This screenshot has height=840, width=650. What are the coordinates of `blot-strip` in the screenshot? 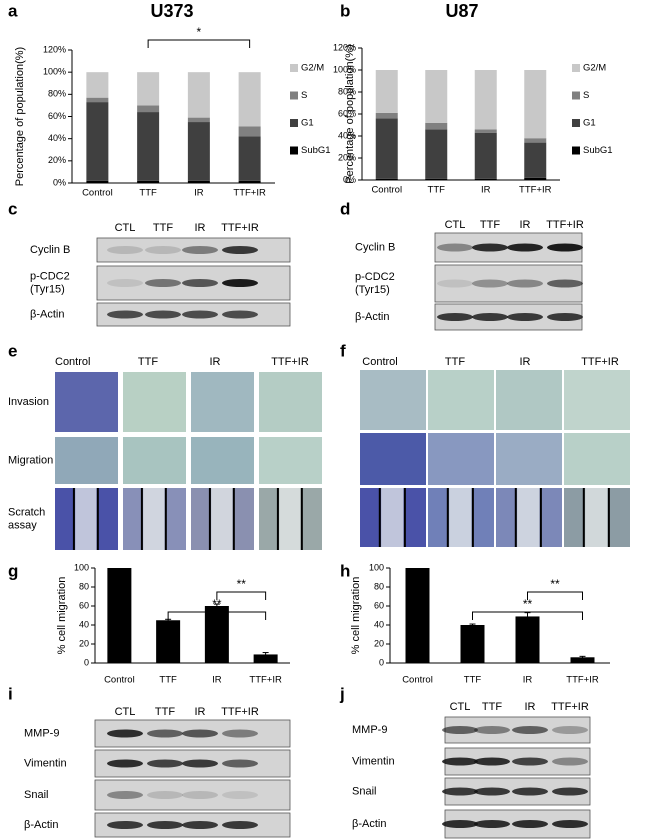 It's located at (192, 795).